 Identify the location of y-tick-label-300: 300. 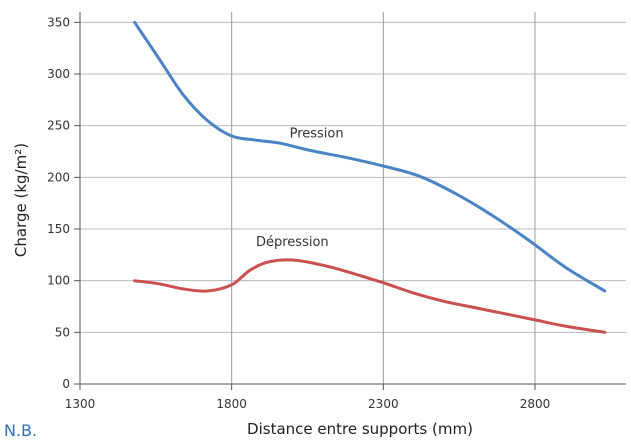
(58, 74).